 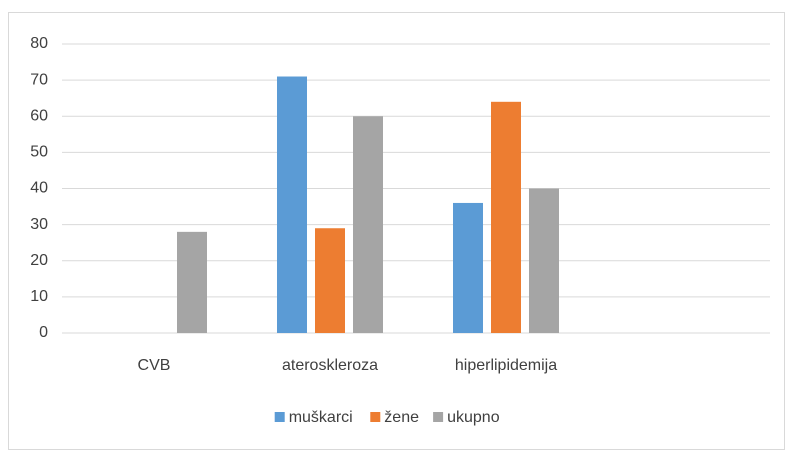 I want to click on x-tick-label: CVB, so click(x=154, y=365).